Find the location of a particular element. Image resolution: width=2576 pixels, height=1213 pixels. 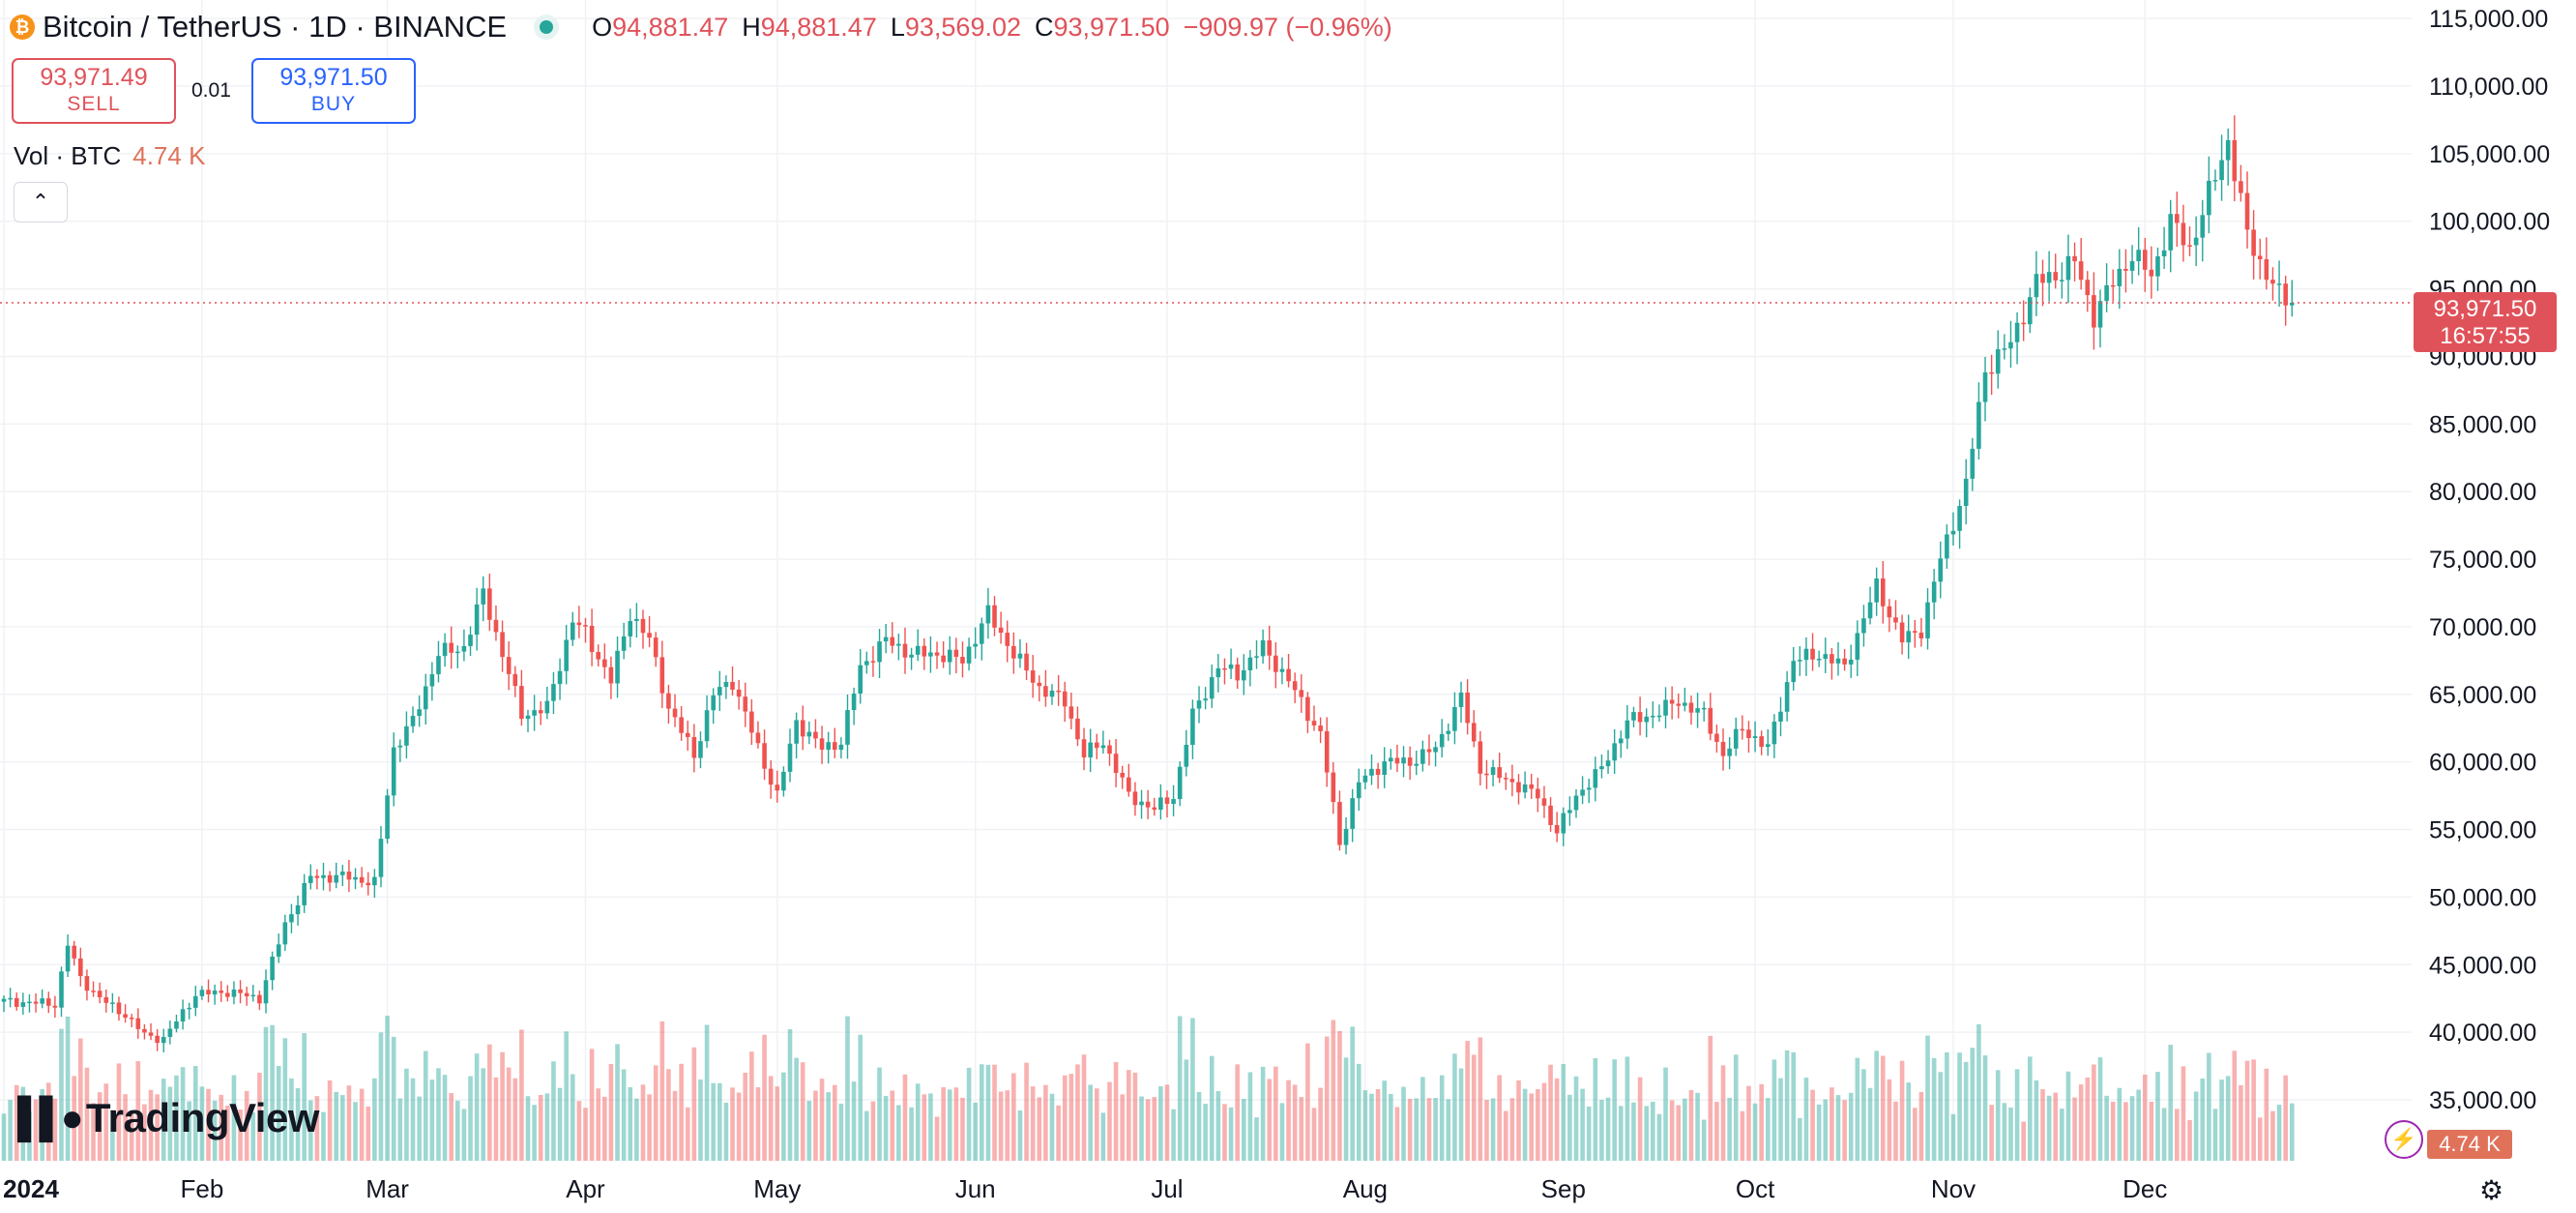

symbol-title: Bitcoin / TetherUS · 1D · BINANCE is located at coordinates (275, 27).